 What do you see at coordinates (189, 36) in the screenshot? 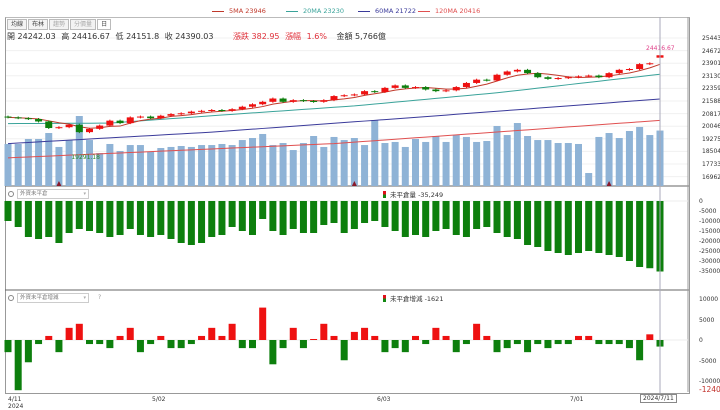
I see `close-value: 收 24390.03` at bounding box center [189, 36].